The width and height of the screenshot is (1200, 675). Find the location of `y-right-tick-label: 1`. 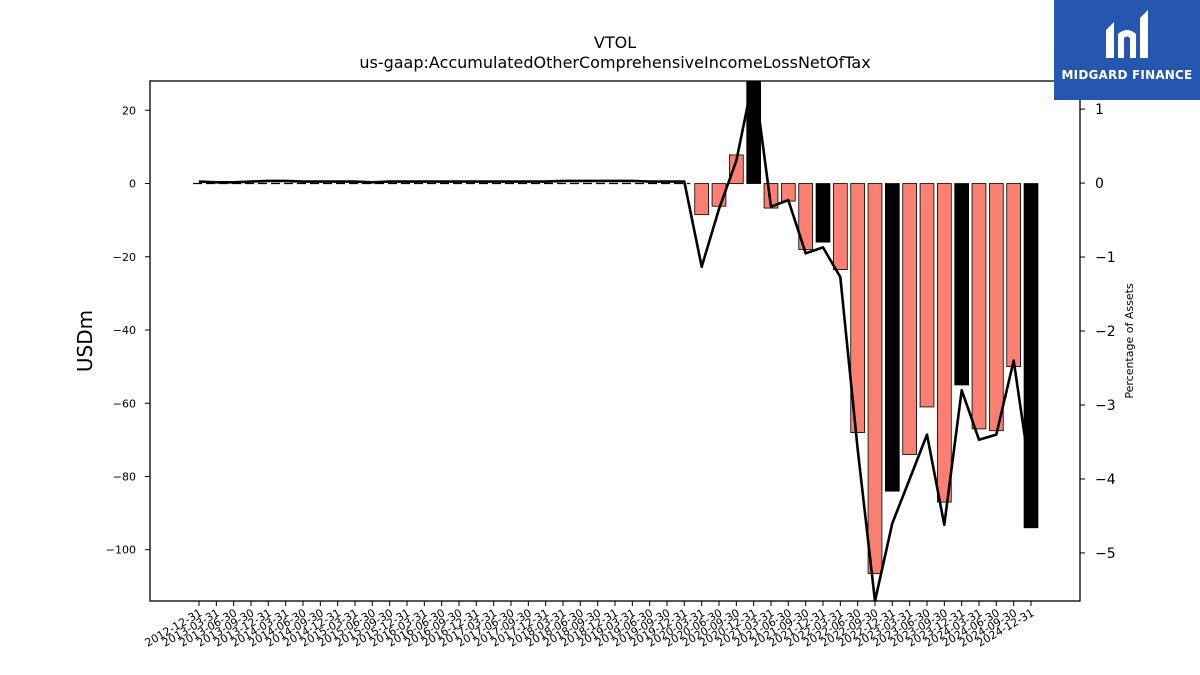

y-right-tick-label: 1 is located at coordinates (1099, 110).